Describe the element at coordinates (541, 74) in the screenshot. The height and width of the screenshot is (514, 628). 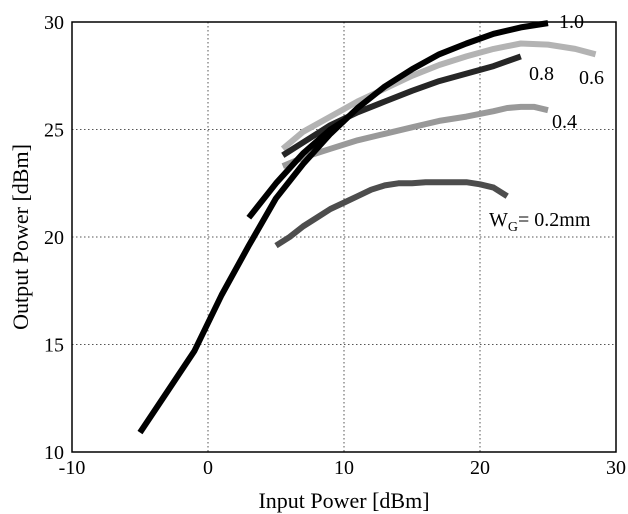
I see `series-label: 0.8` at that location.